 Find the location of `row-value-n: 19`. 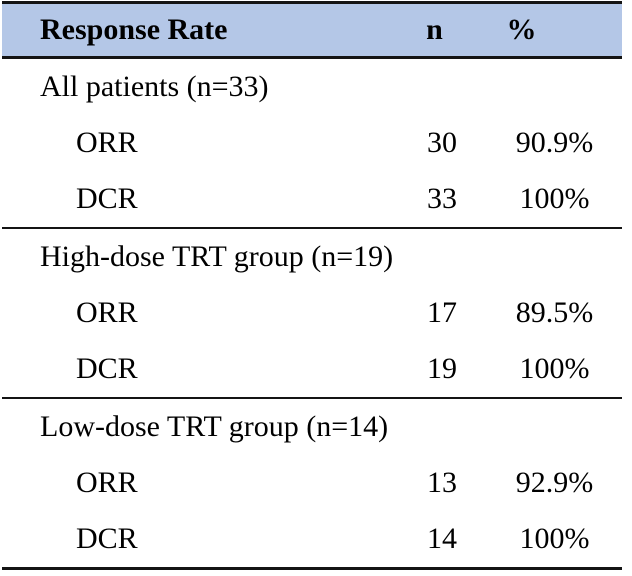

row-value-n: 19 is located at coordinates (442, 368).